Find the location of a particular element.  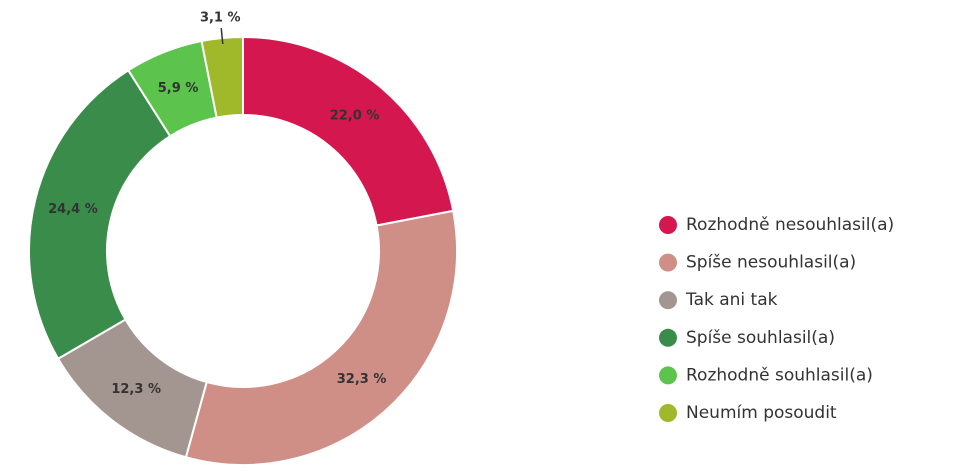

legend-label: Spíše souhlasil(a) is located at coordinates (760, 338).